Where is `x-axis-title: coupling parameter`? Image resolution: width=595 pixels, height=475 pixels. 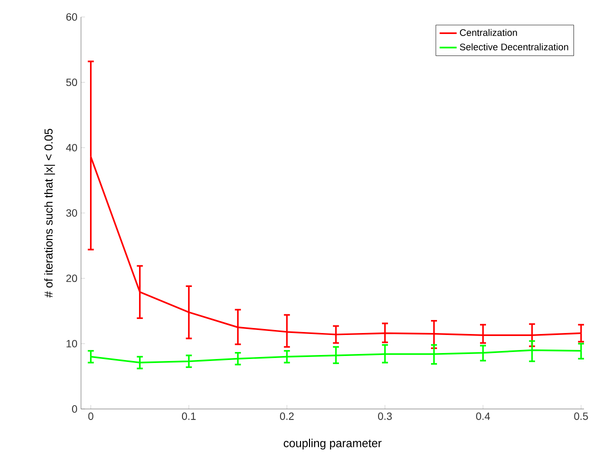
x-axis-title: coupling parameter is located at coordinates (333, 444).